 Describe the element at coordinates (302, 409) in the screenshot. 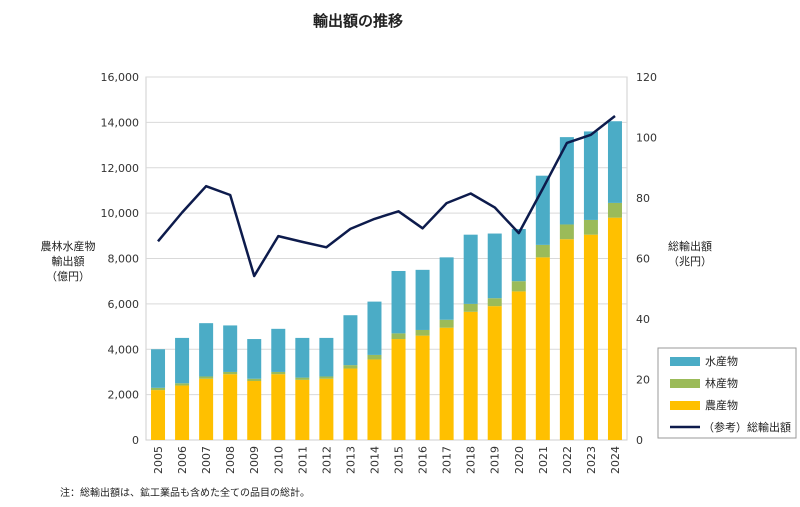

I see `bar-2011-農産物` at that location.